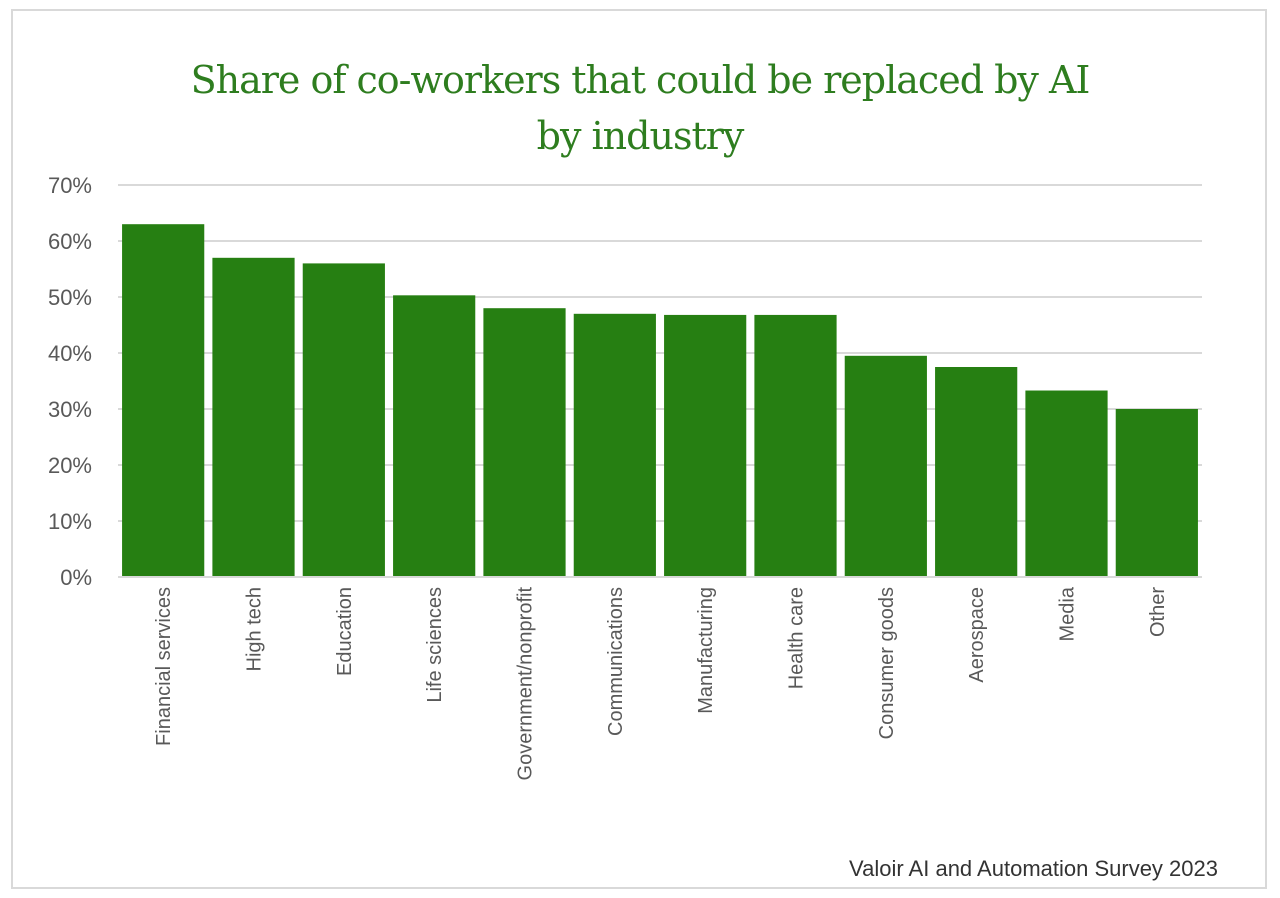 The width and height of the screenshot is (1280, 898). What do you see at coordinates (977, 635) in the screenshot?
I see `x-tick-label: Aerospace` at bounding box center [977, 635].